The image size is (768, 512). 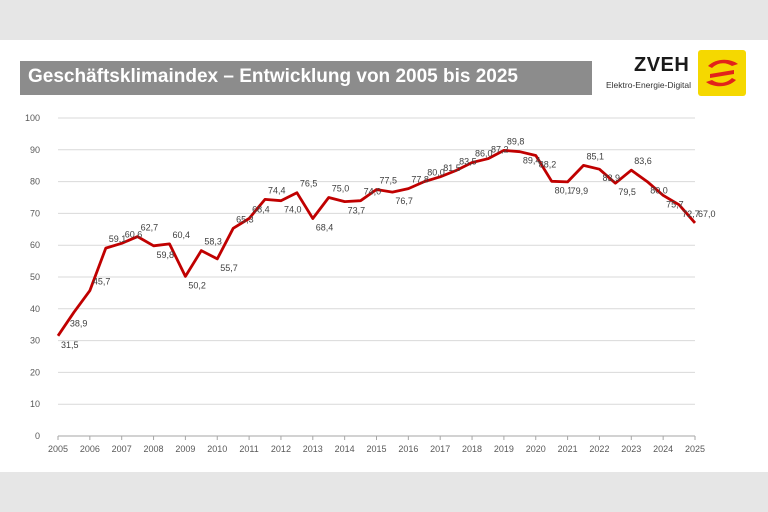 What do you see at coordinates (197, 285) in the screenshot?
I see `data-label: 50,2` at bounding box center [197, 285].